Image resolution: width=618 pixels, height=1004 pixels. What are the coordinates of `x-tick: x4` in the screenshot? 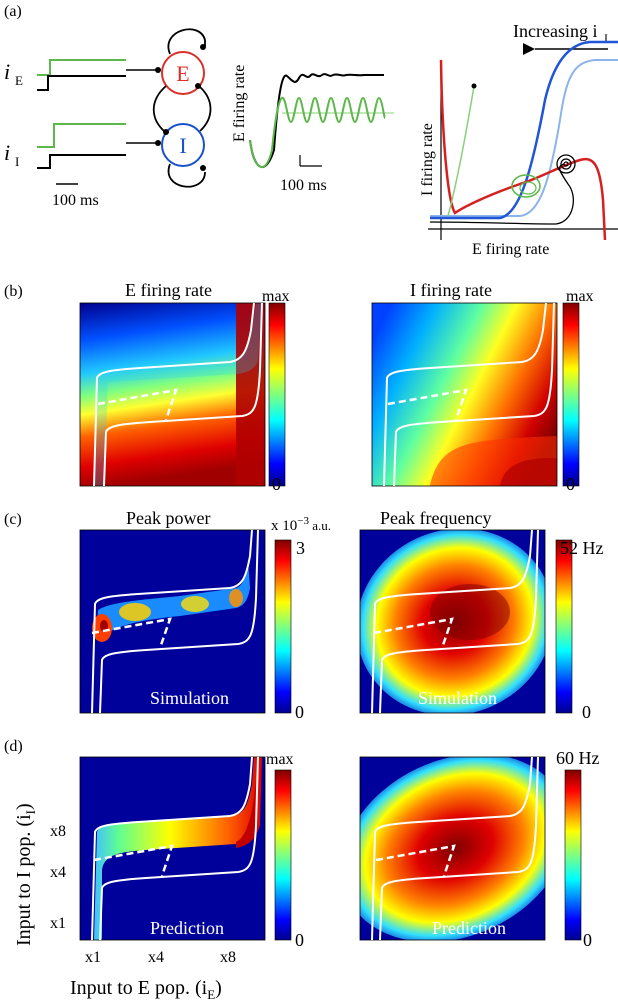 It's located at (156, 957).